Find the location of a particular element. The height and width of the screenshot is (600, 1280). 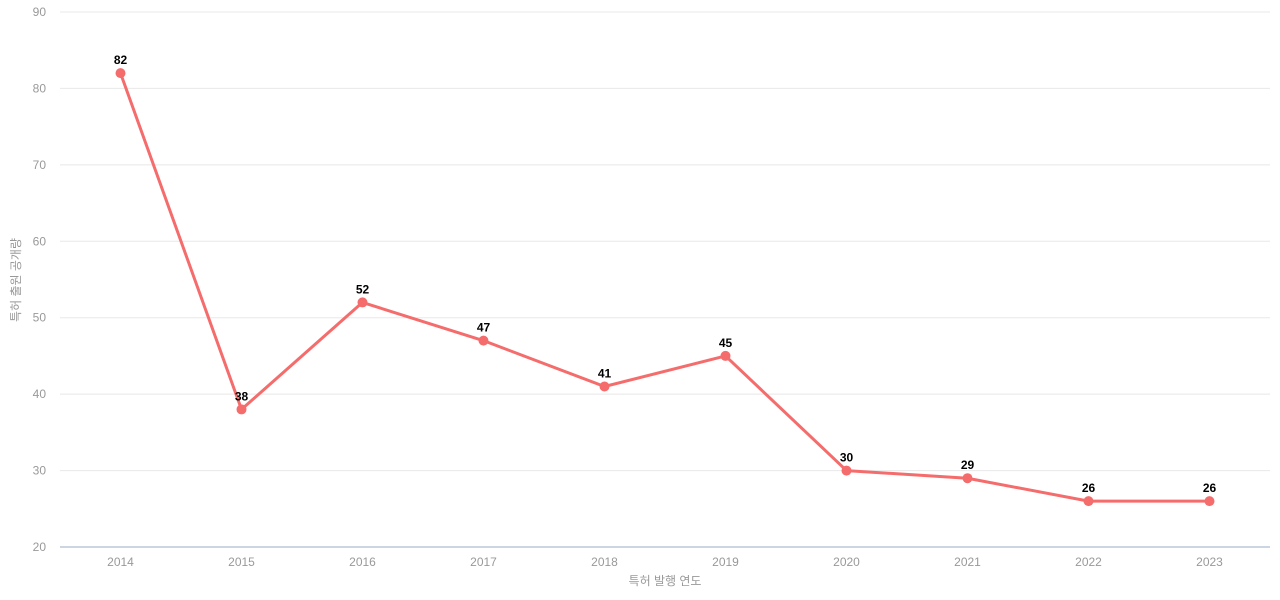

data-point-label: 47 is located at coordinates (484, 328).